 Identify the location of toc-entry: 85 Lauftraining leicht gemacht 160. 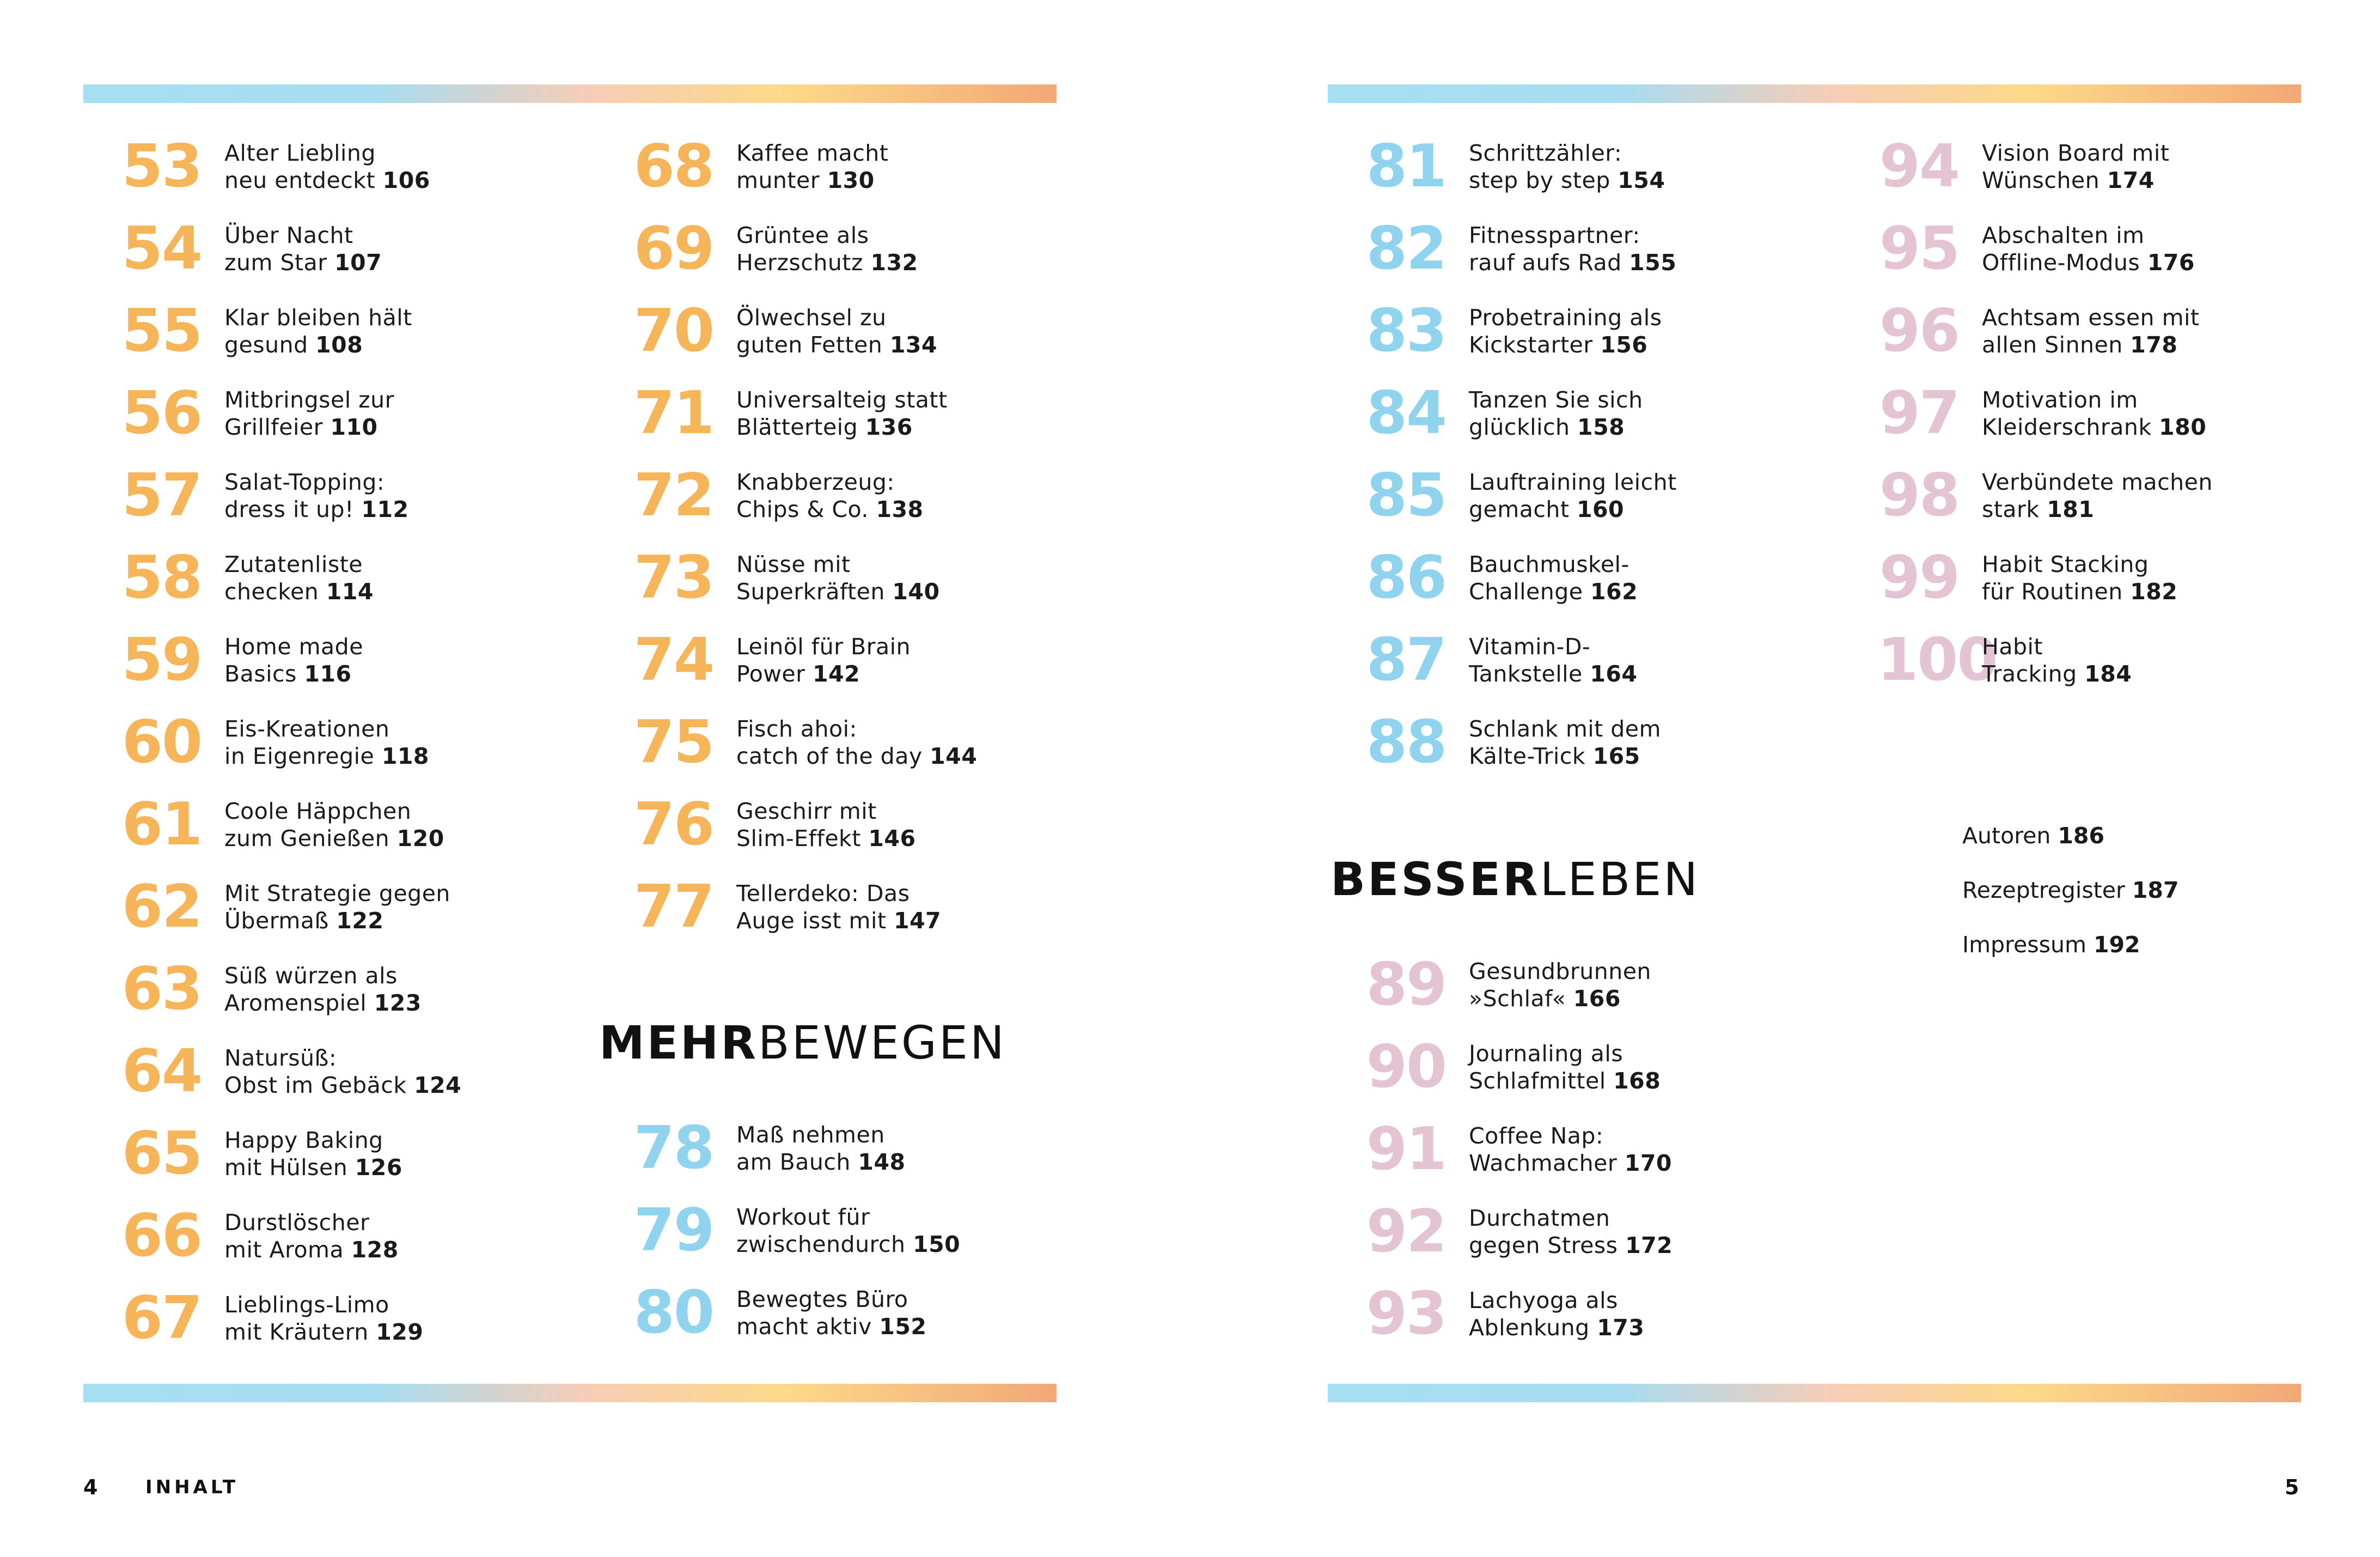
(1595, 506).